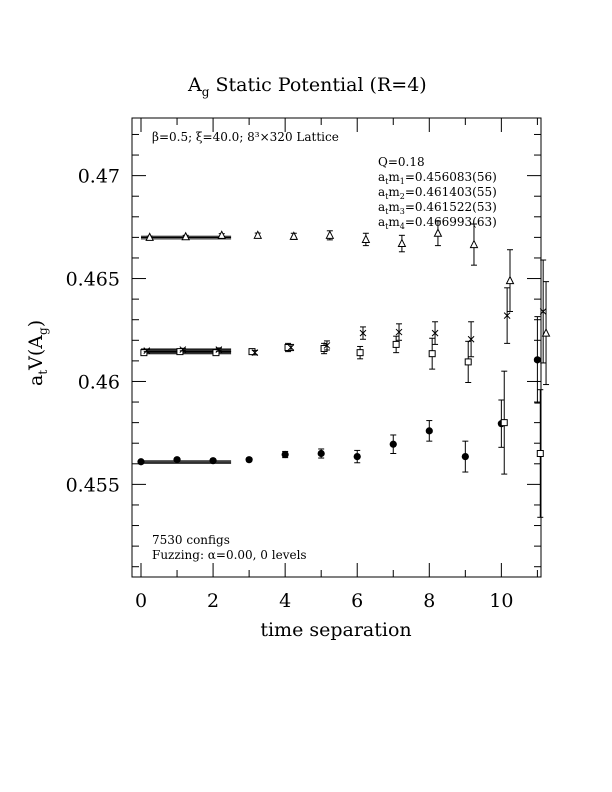 The width and height of the screenshot is (612, 792). Describe the element at coordinates (93, 280) in the screenshot. I see `y-tick-label: 0.465` at that location.